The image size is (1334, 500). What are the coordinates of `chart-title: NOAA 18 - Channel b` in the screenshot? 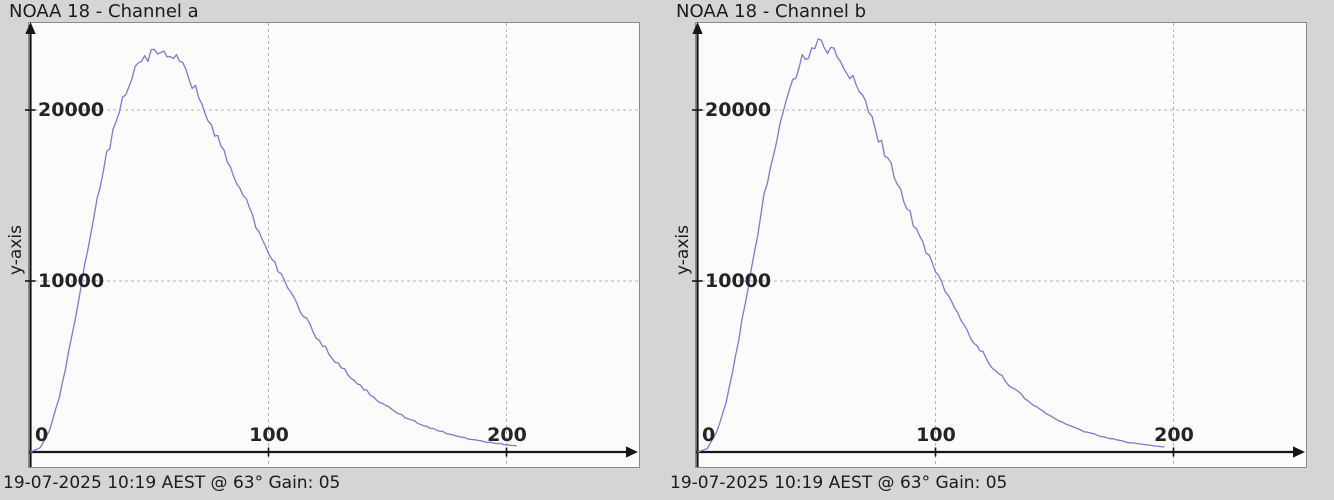 It's located at (771, 11).